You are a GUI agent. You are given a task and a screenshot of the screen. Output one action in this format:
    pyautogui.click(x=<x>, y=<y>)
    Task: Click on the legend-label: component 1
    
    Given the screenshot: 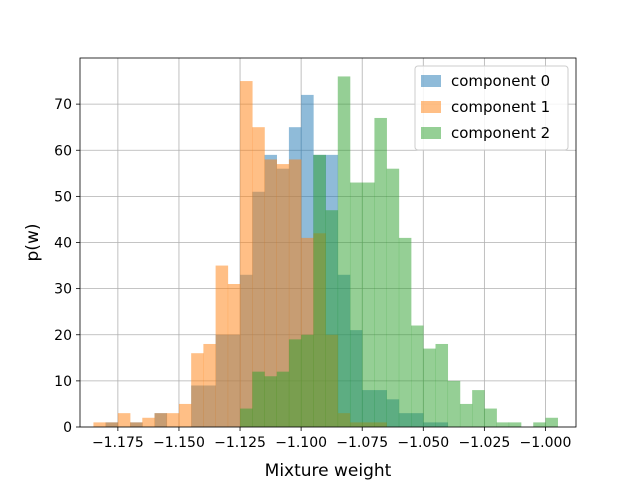 What is the action you would take?
    pyautogui.click(x=500, y=107)
    